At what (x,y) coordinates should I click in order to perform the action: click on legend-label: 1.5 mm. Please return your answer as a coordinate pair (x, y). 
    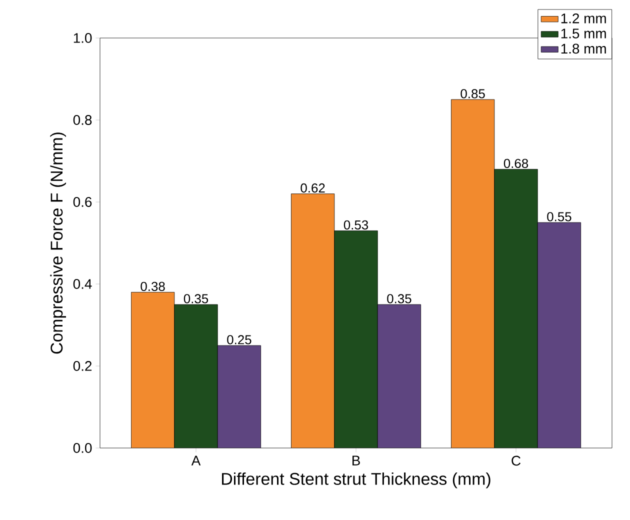
    Looking at the image, I should click on (583, 33).